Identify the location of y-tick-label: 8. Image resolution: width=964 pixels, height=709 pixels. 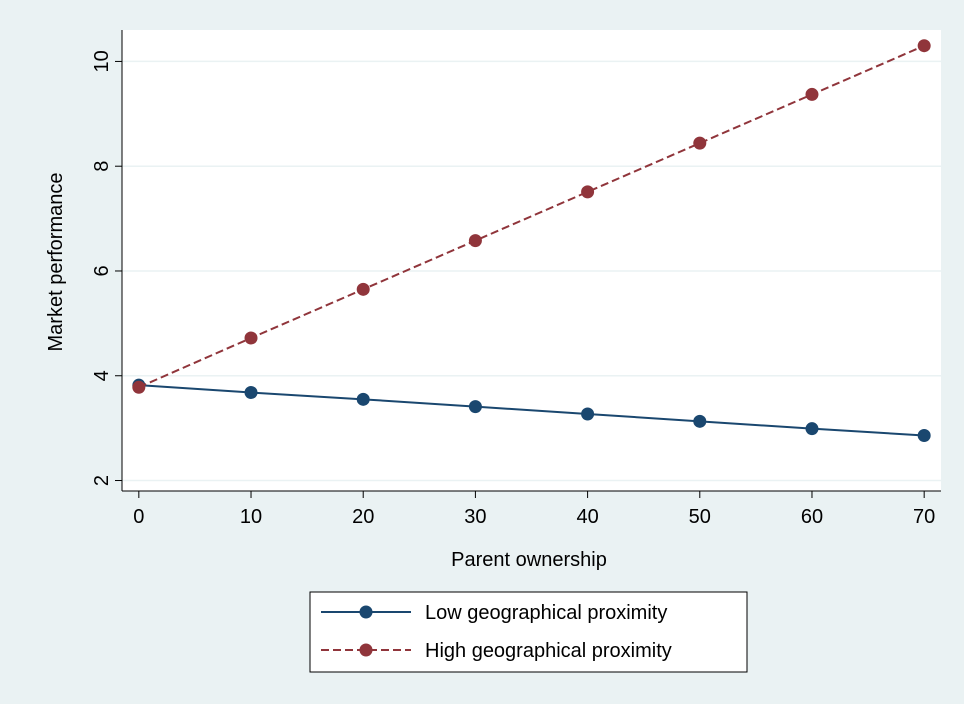
(102, 166).